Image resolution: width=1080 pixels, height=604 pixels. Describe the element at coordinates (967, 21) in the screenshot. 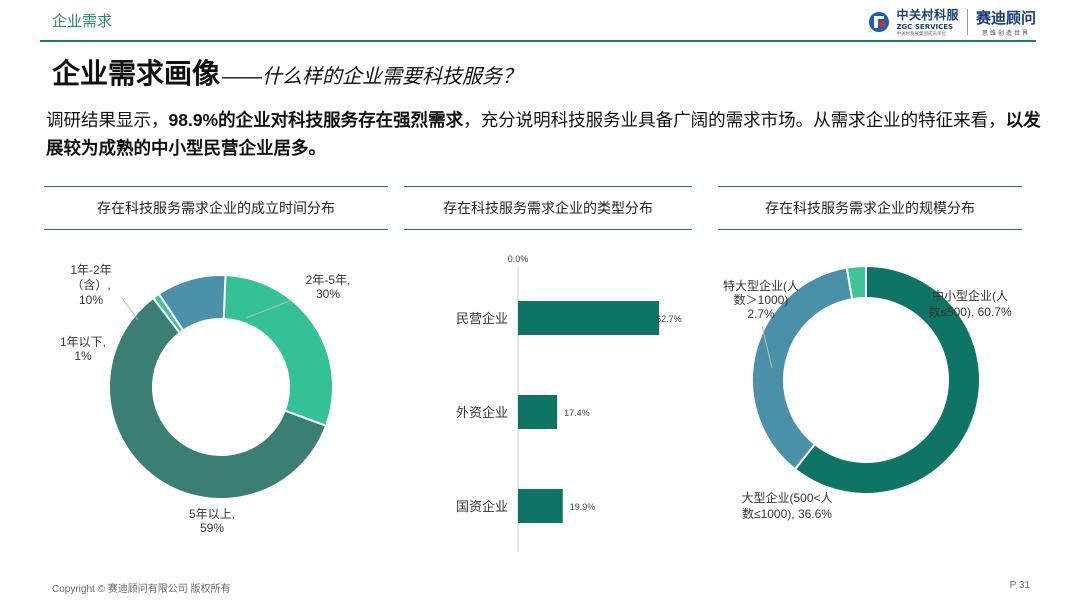

I see `logo-divider` at that location.